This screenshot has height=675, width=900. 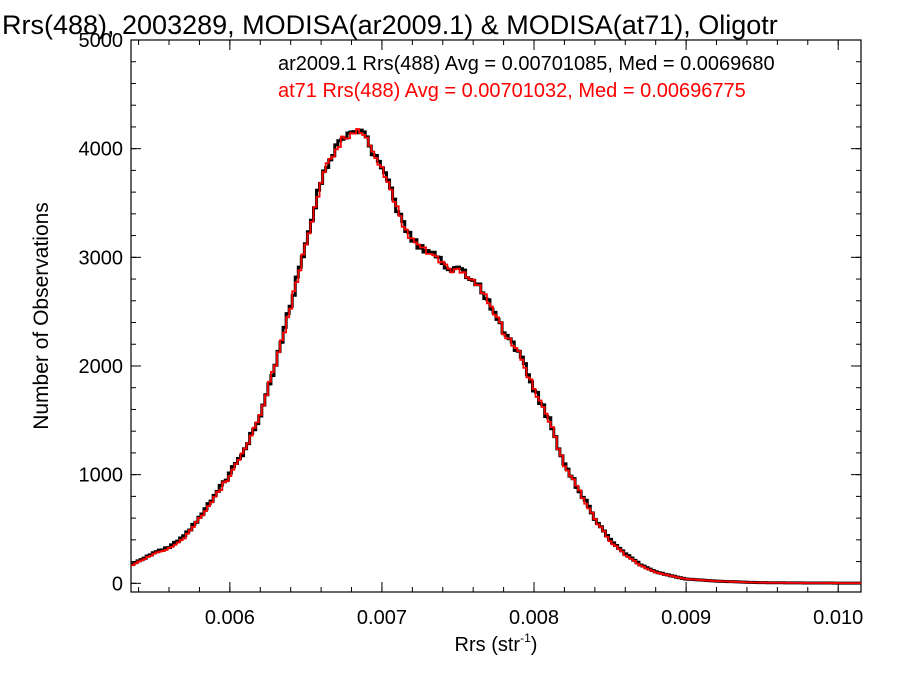 What do you see at coordinates (488, 645) in the screenshot?
I see `x-axis-label-main: Rrs (str` at bounding box center [488, 645].